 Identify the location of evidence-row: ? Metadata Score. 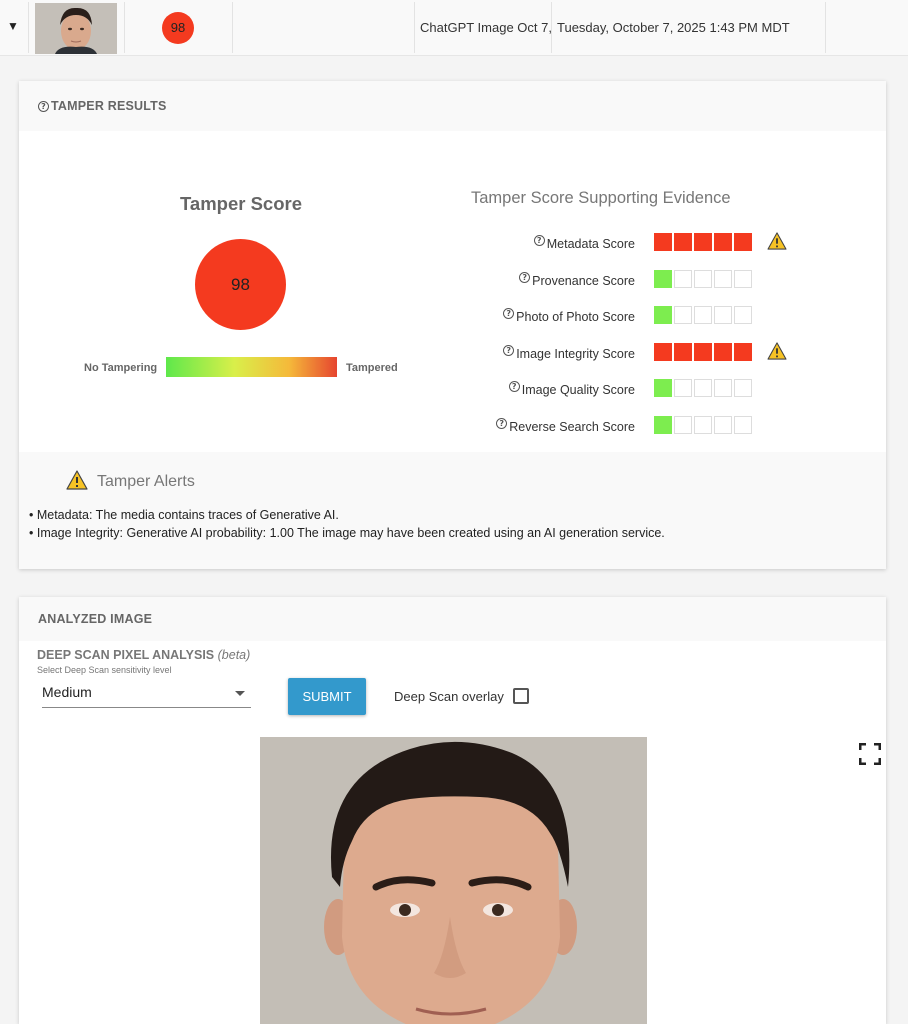
(599, 242).